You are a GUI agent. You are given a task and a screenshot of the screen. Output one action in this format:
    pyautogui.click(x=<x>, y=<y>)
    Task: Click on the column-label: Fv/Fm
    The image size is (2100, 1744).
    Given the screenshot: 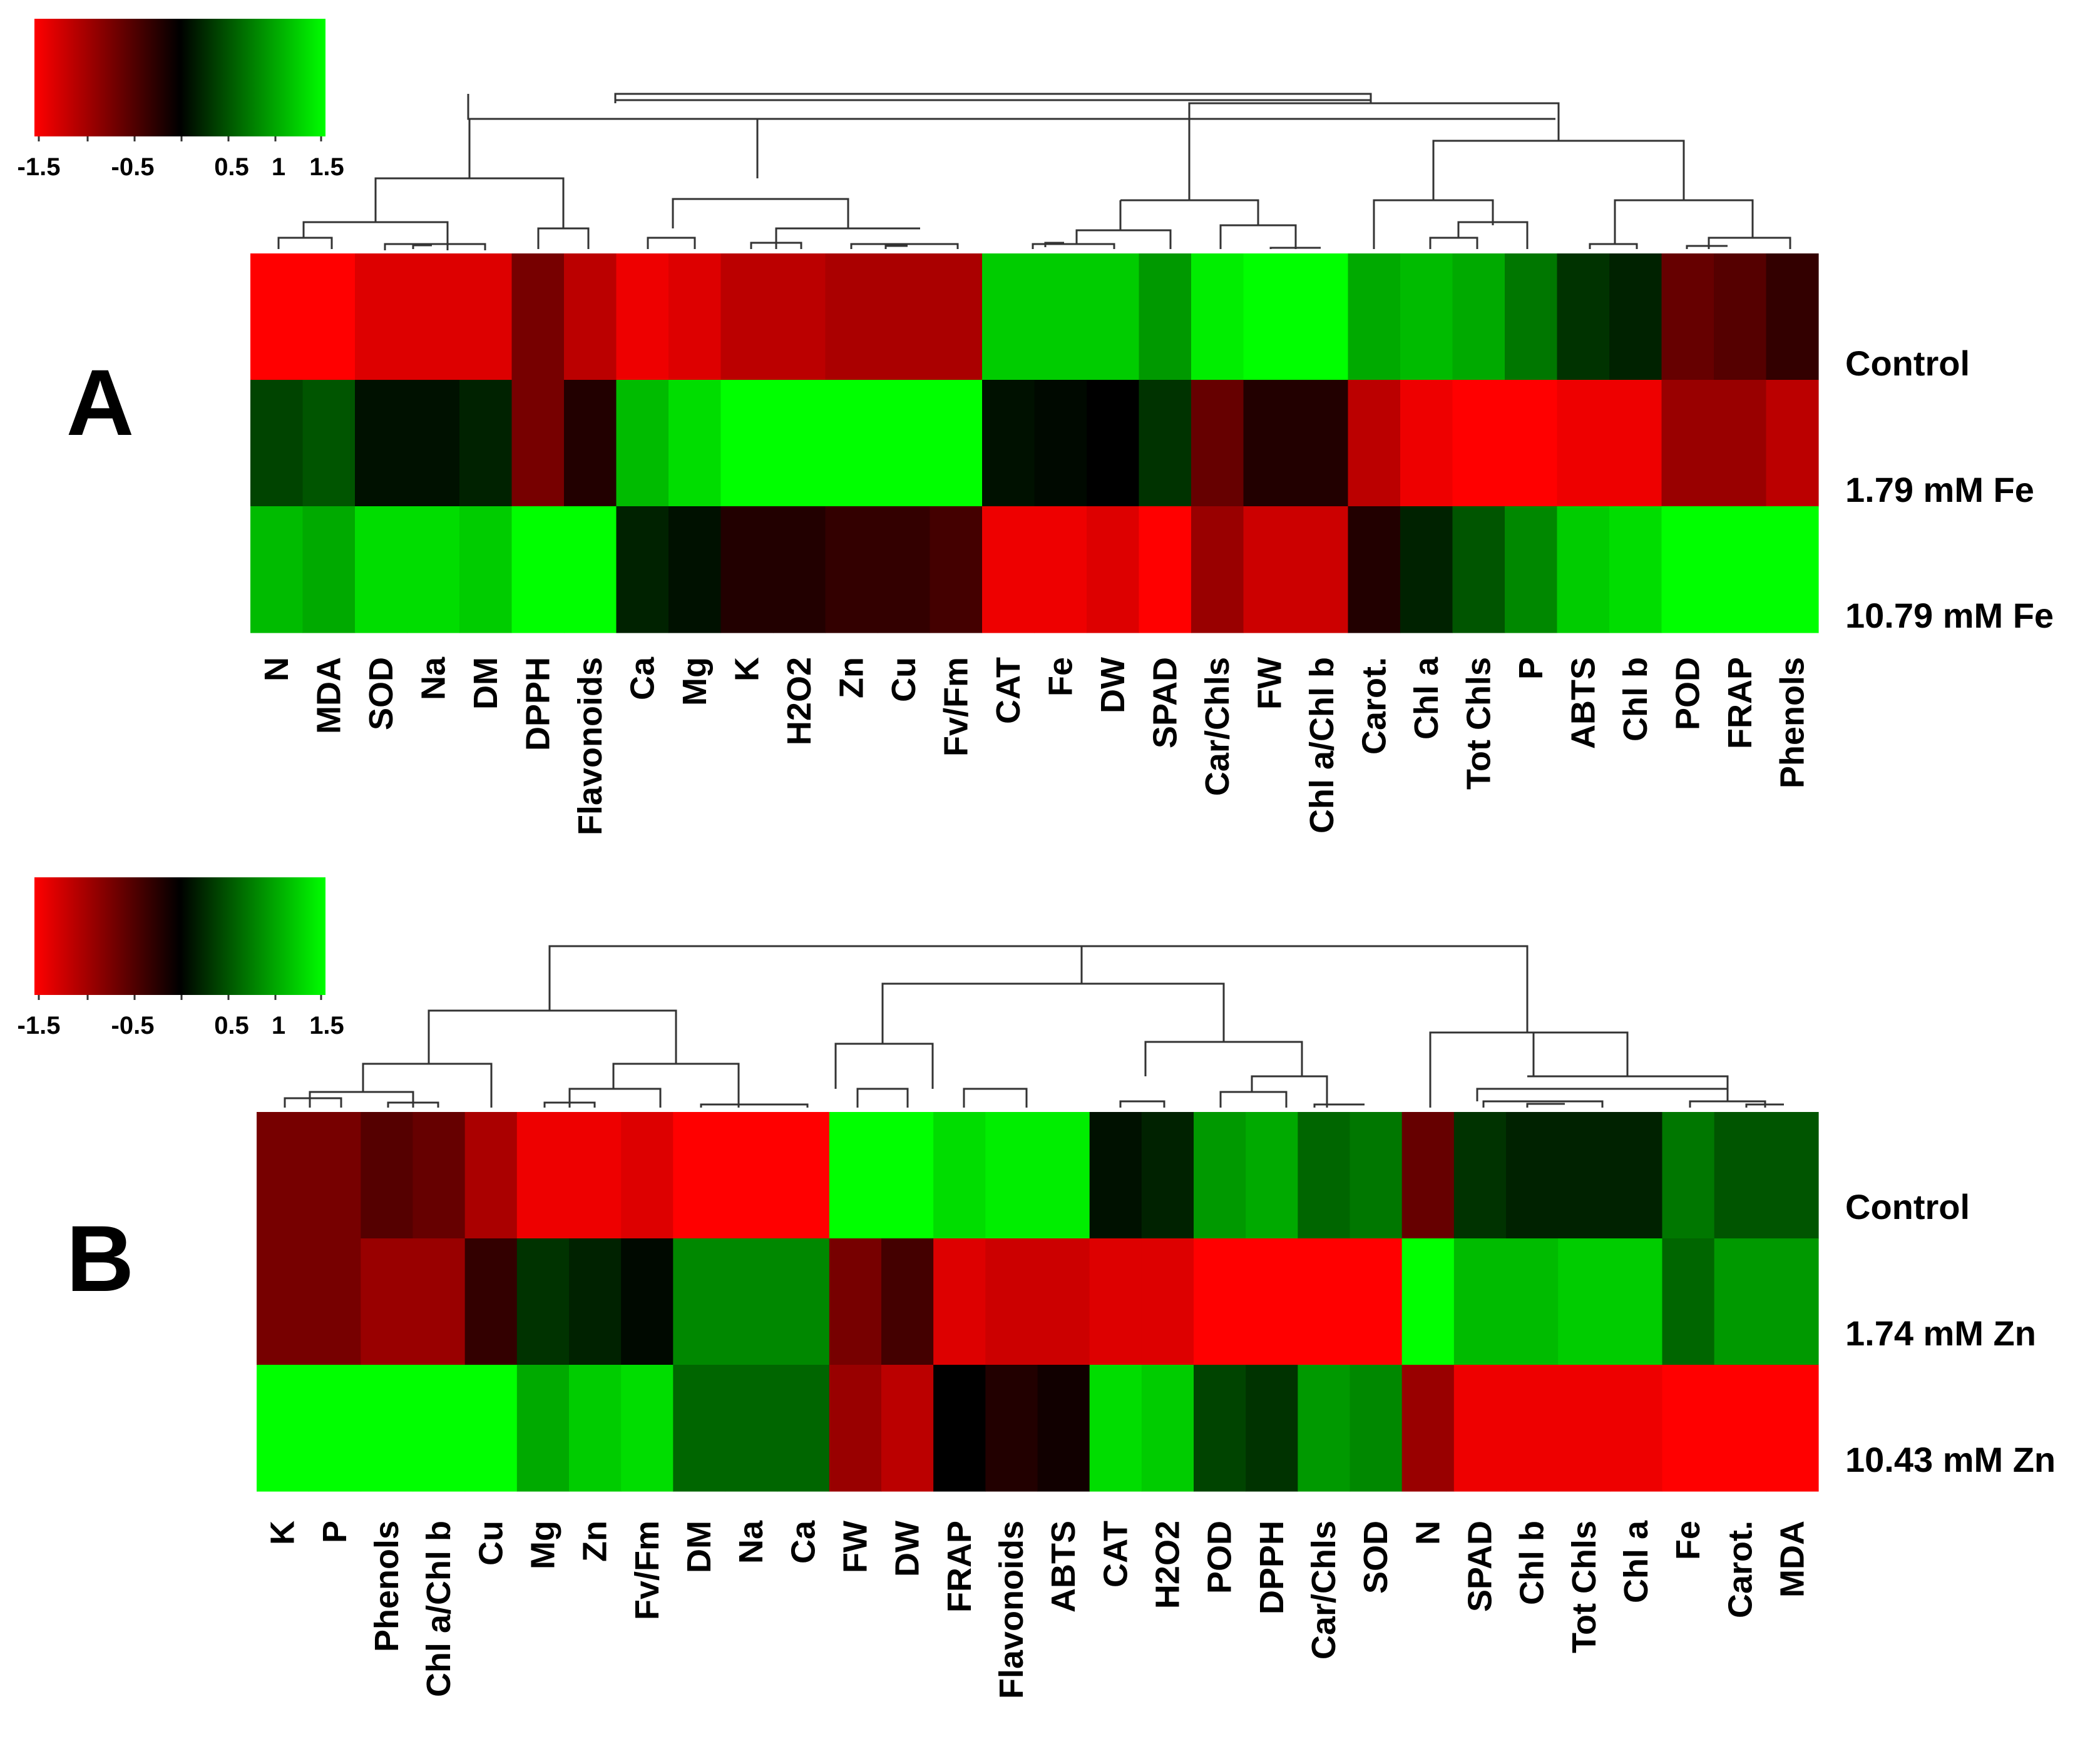 What is the action you would take?
    pyautogui.click(x=647, y=1570)
    